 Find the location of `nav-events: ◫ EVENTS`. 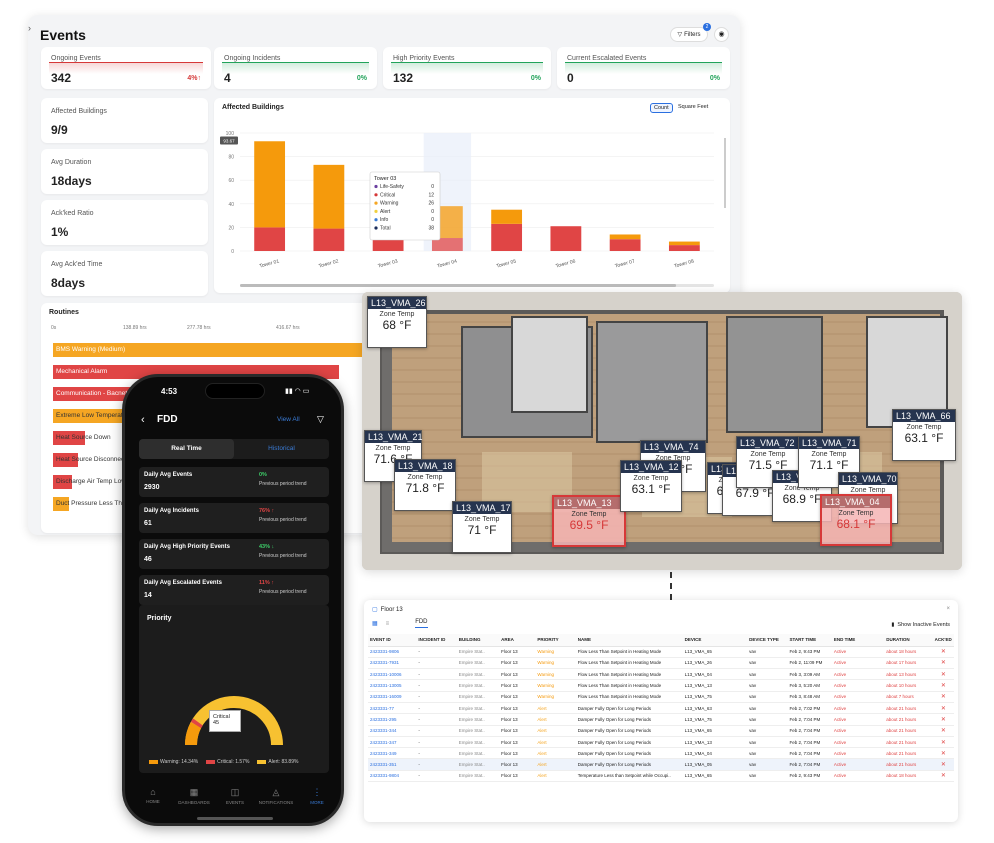

nav-events: ◫ EVENTS is located at coordinates (235, 796).